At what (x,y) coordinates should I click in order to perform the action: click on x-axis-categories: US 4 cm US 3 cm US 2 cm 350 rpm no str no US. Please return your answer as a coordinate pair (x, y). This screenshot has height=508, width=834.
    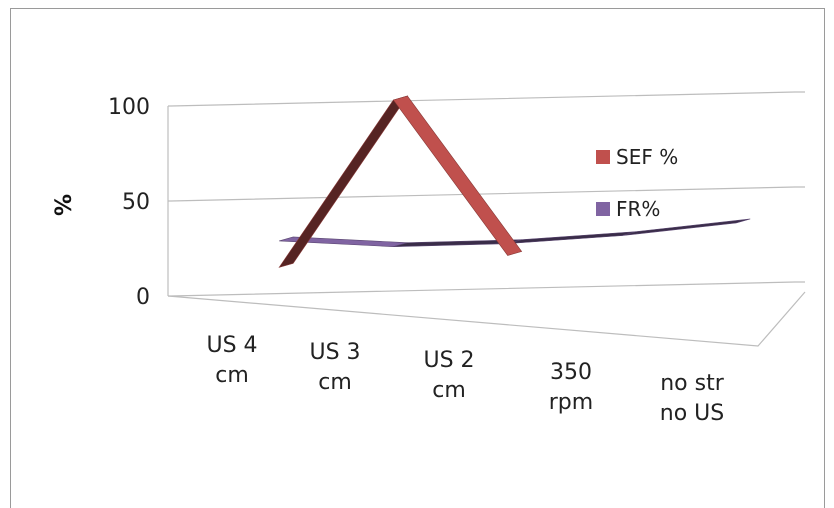
    Looking at the image, I should click on (465, 379).